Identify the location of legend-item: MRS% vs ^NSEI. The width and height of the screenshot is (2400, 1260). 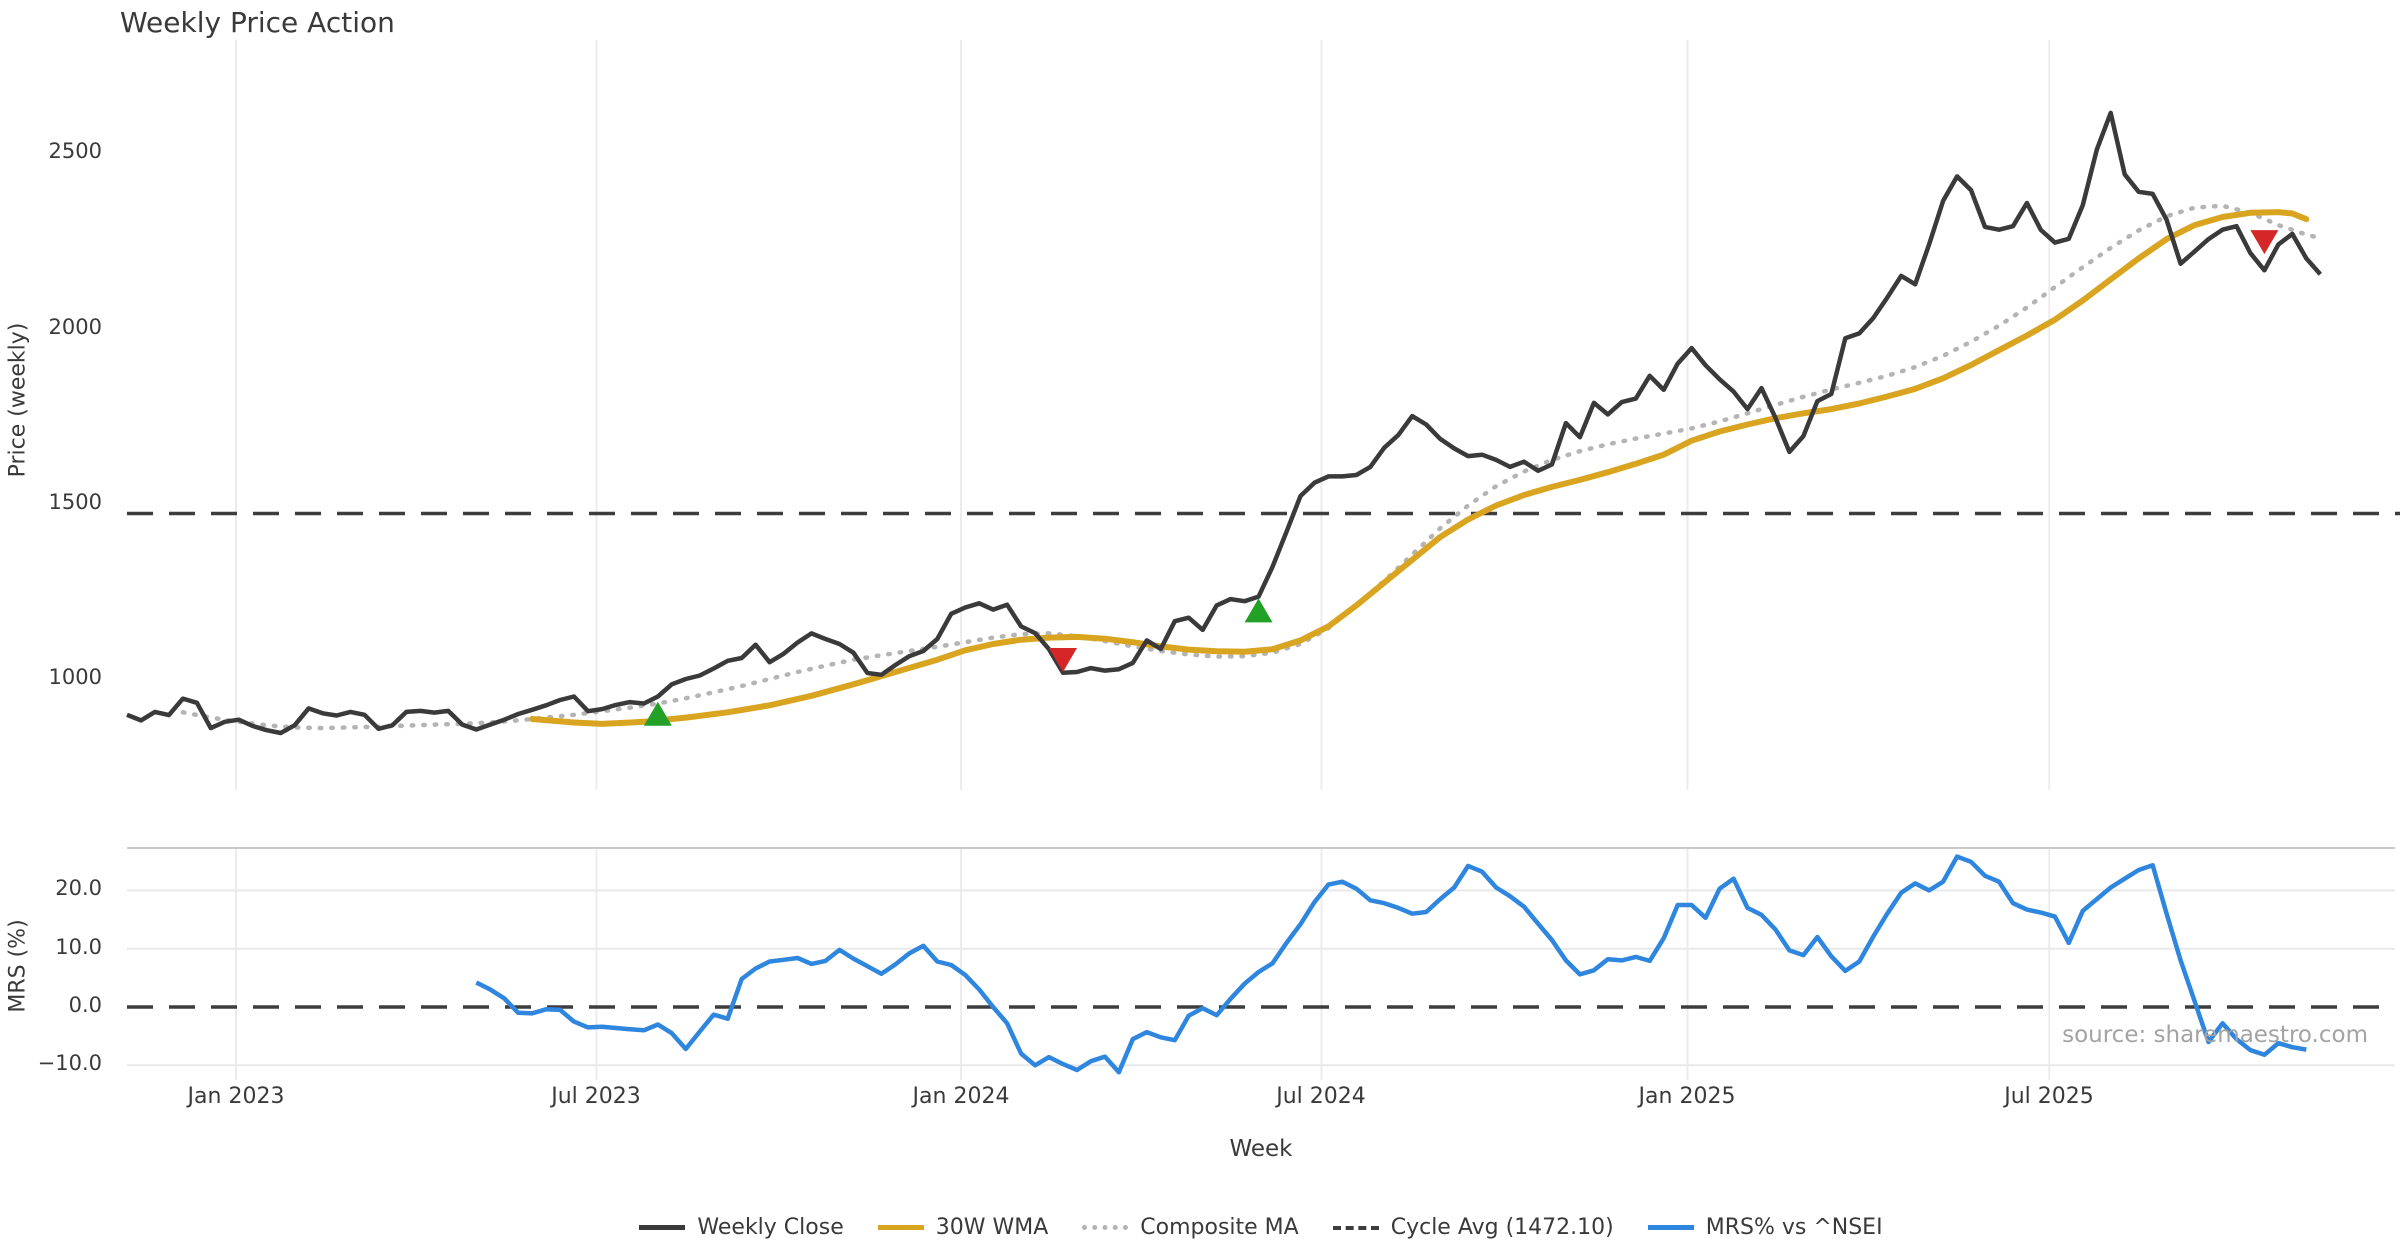
(1765, 1227).